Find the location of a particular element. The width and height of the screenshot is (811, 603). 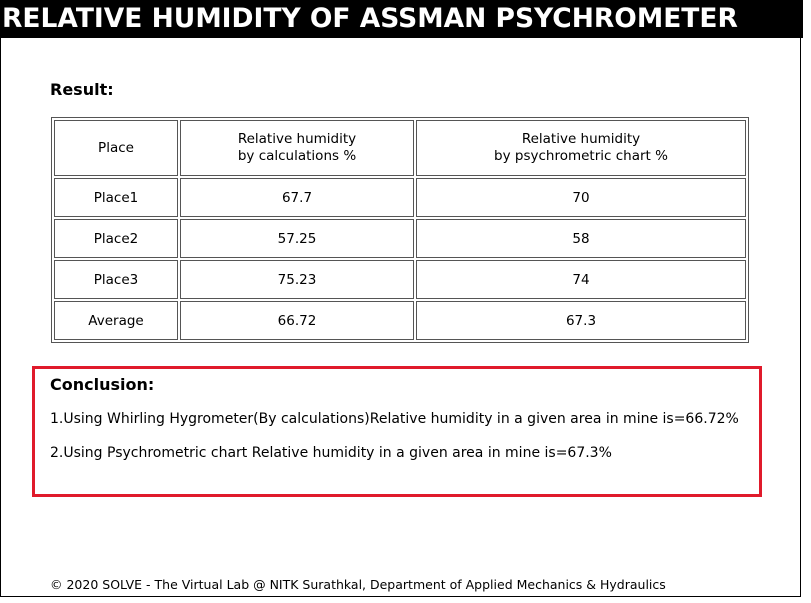

place-cell: Average is located at coordinates (116, 320).